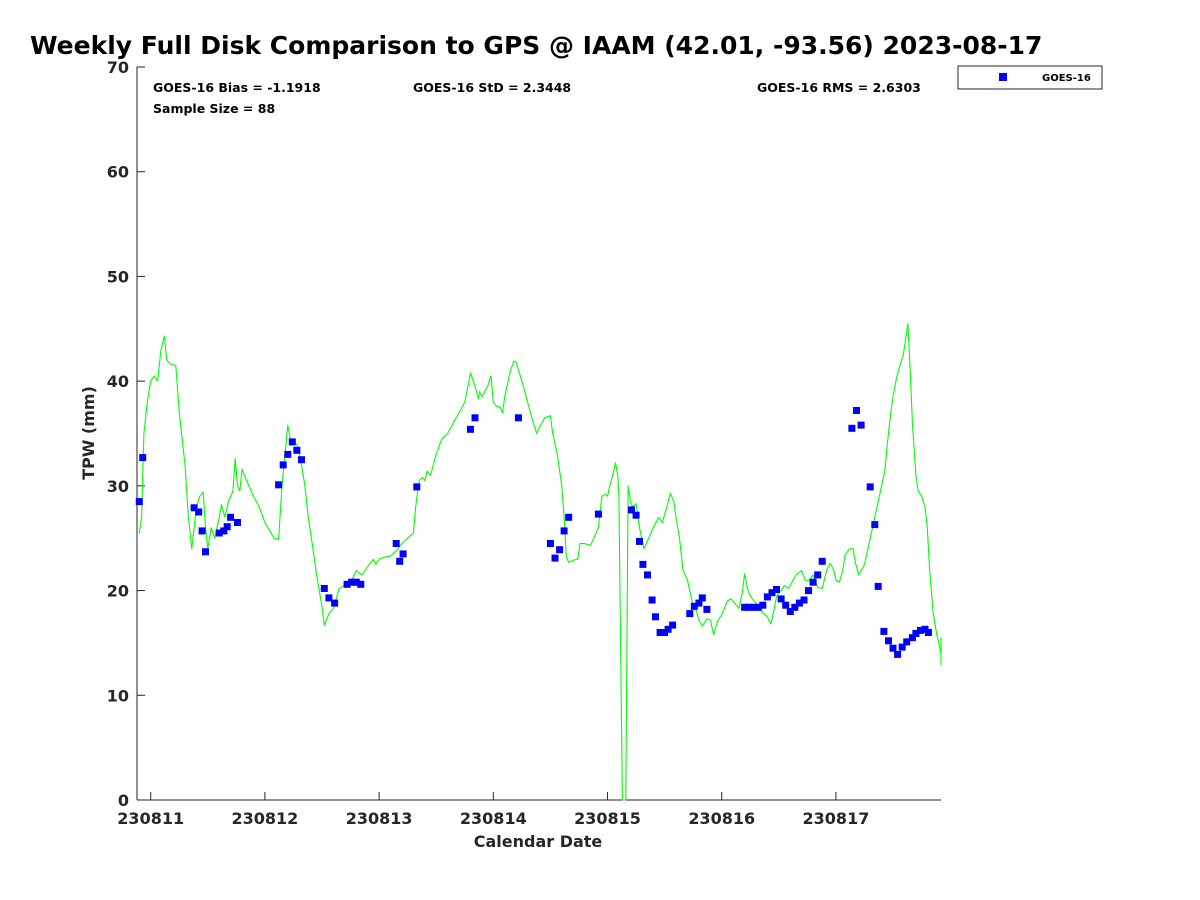 The height and width of the screenshot is (900, 1200). I want to click on x-tick-label: 230813, so click(379, 818).